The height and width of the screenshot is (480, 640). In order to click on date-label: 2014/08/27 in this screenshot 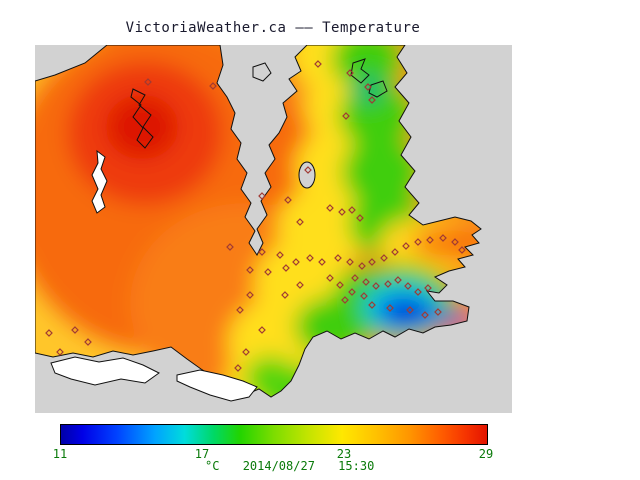, I will do `click(278, 466)`.